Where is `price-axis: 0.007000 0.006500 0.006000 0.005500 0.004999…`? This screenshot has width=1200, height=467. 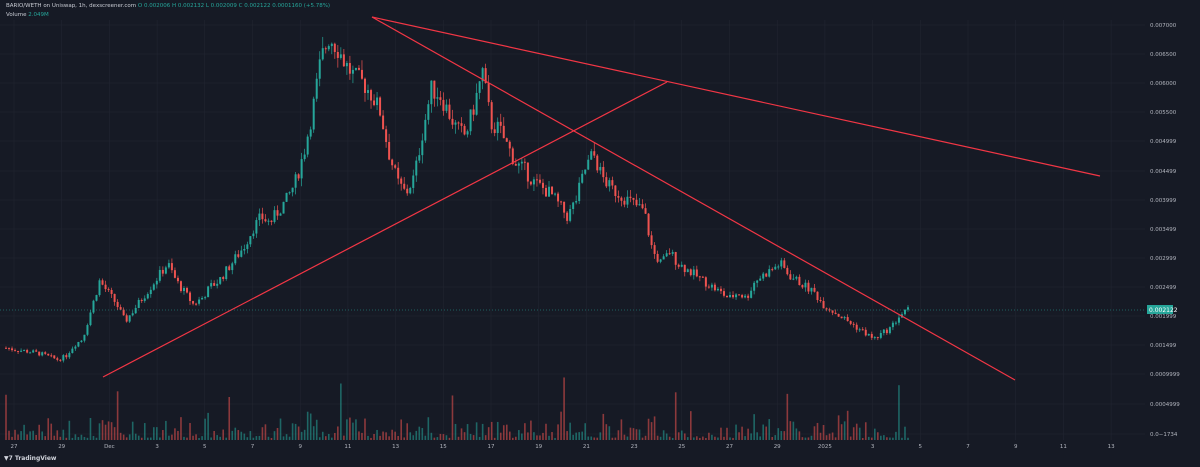
price-axis: 0.007000 0.006500 0.006000 0.005500 0.004999… is located at coordinates (1165, 230).